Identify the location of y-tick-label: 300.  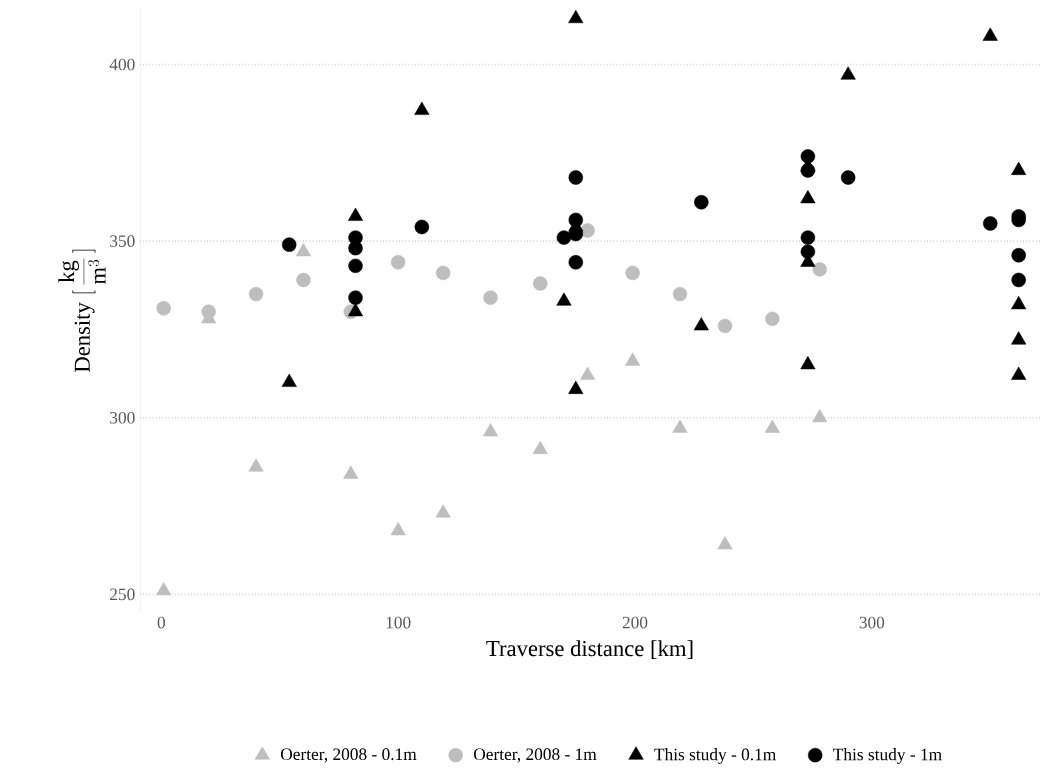
(122, 417).